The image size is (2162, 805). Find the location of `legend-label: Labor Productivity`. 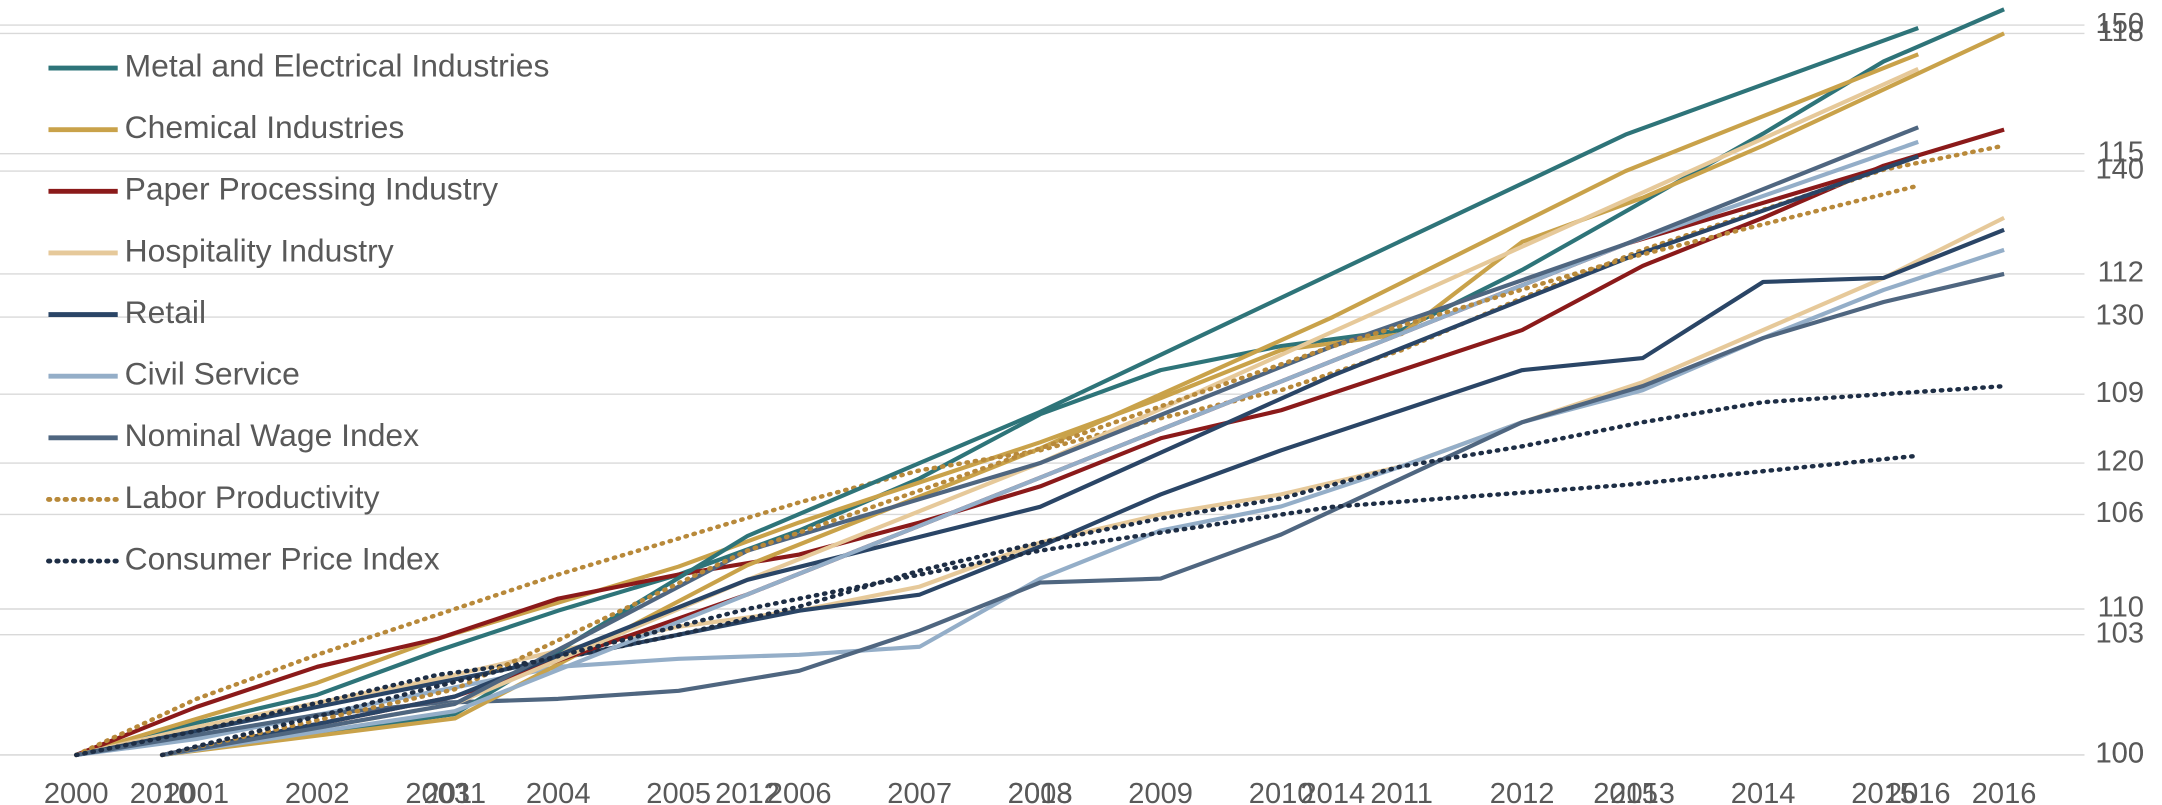

legend-label: Labor Productivity is located at coordinates (252, 497).